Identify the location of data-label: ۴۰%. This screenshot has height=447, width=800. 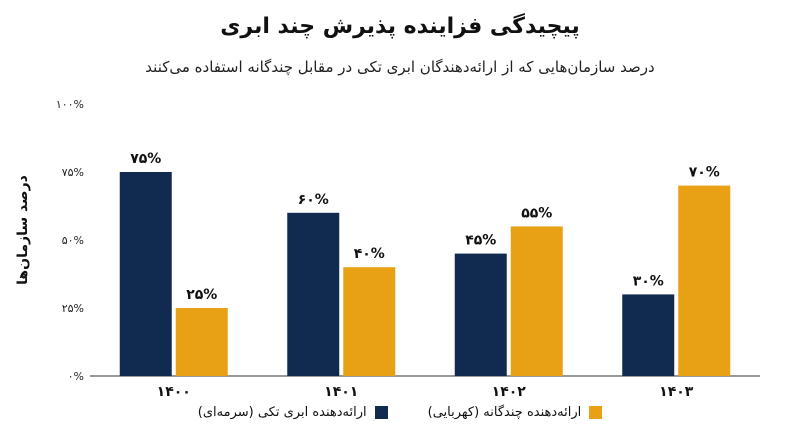
(369, 254).